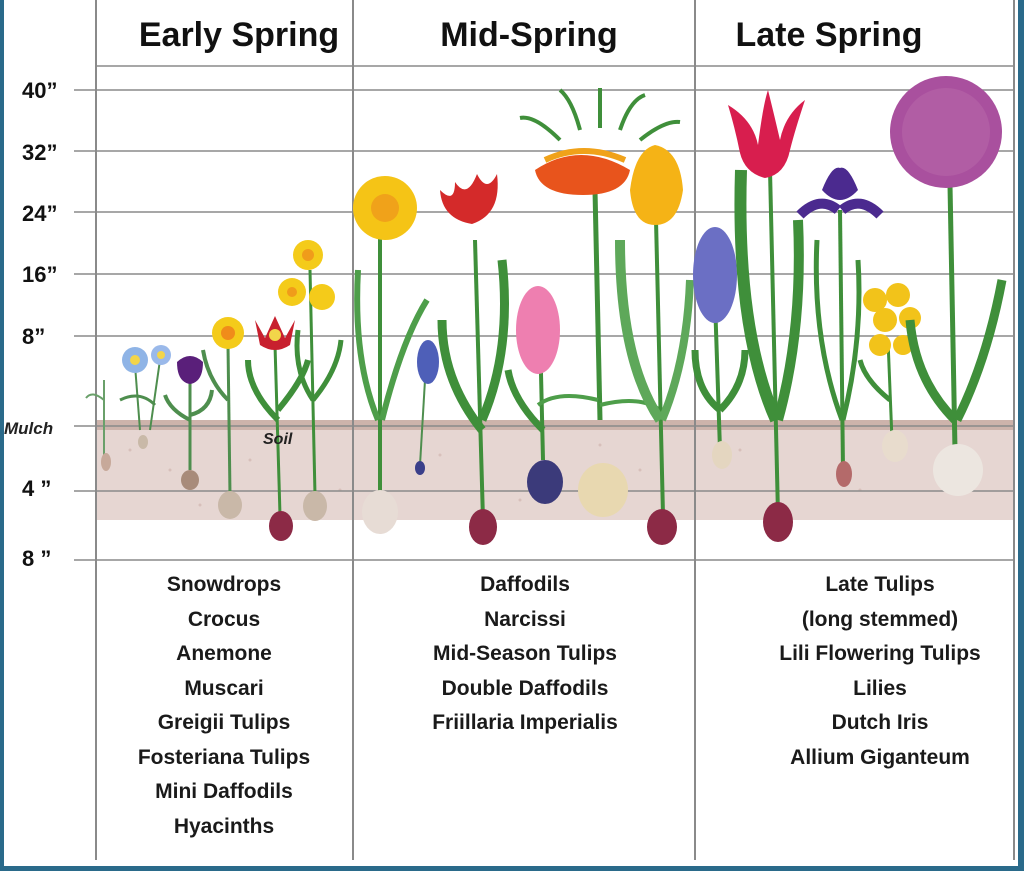 This screenshot has height=871, width=1024. I want to click on allium-giganteum-plant, so click(948, 286).